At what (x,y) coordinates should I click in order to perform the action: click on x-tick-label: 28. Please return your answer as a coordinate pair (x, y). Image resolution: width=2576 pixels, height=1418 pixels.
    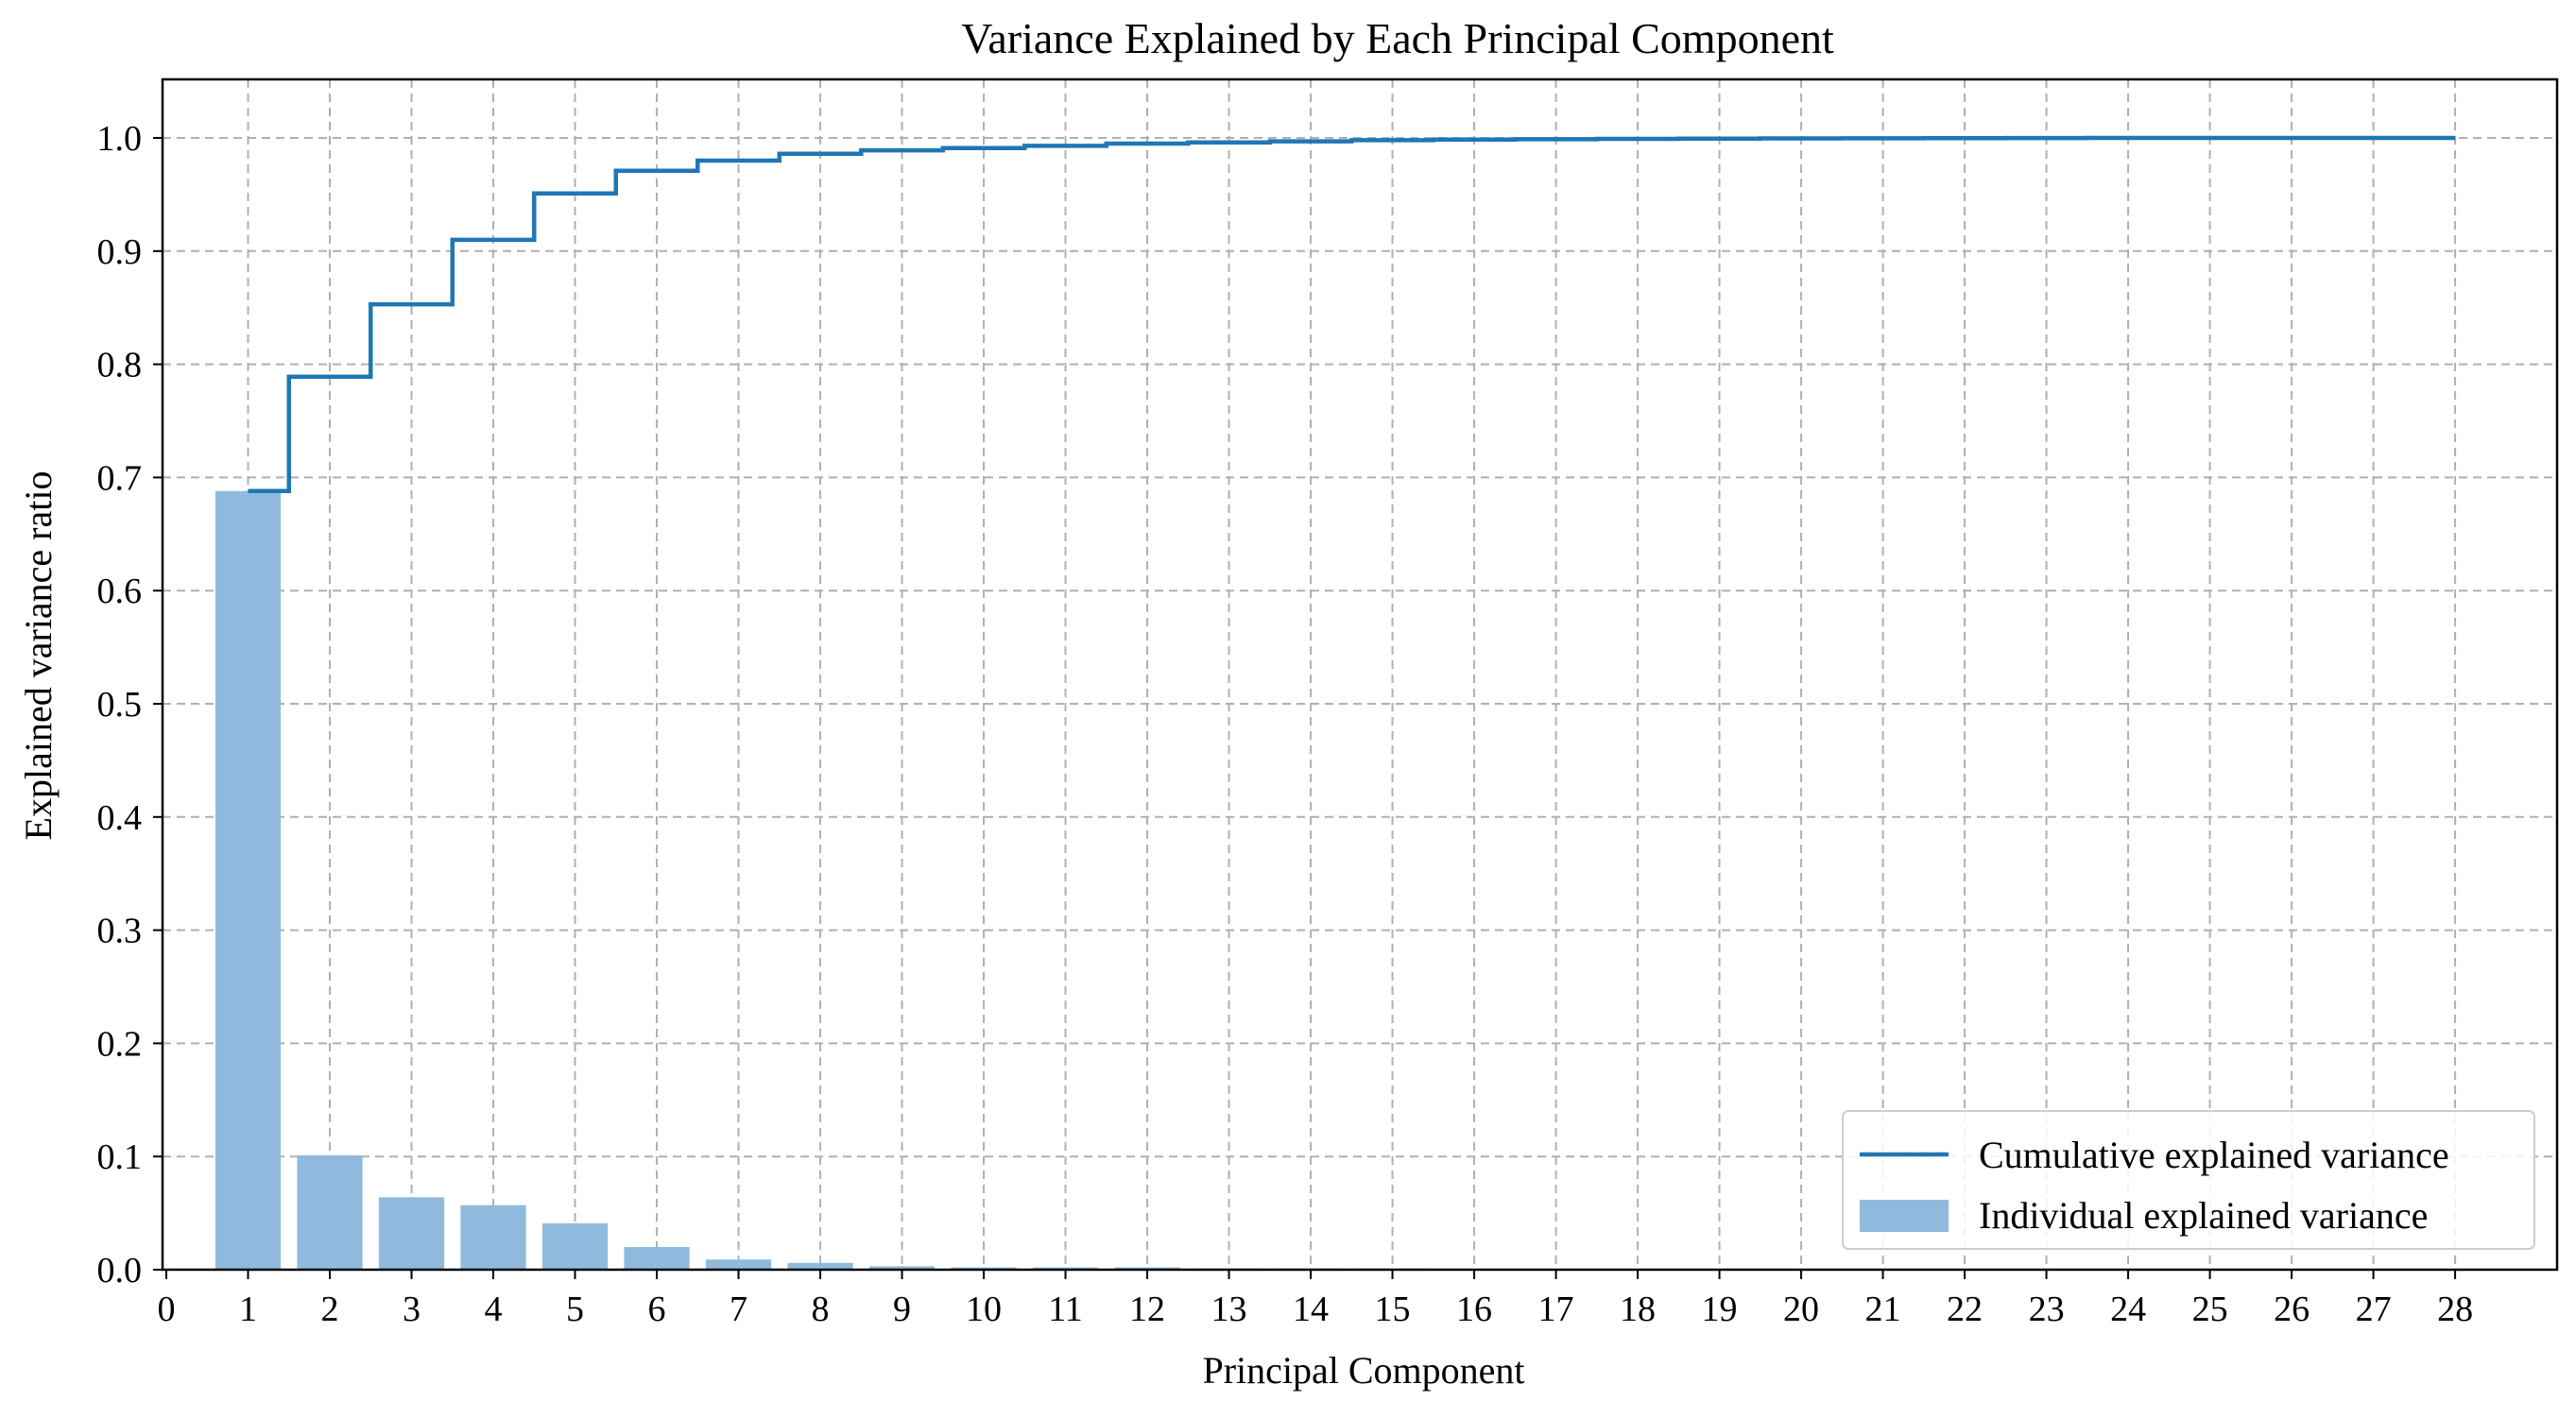
    Looking at the image, I should click on (2455, 1309).